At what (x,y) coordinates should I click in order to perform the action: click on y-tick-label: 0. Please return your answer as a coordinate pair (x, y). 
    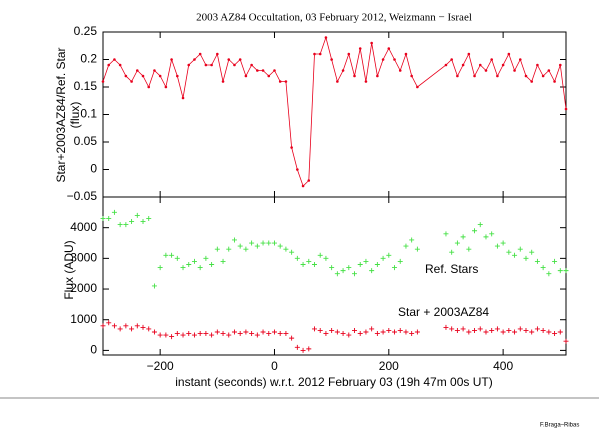
    Looking at the image, I should click on (93, 169).